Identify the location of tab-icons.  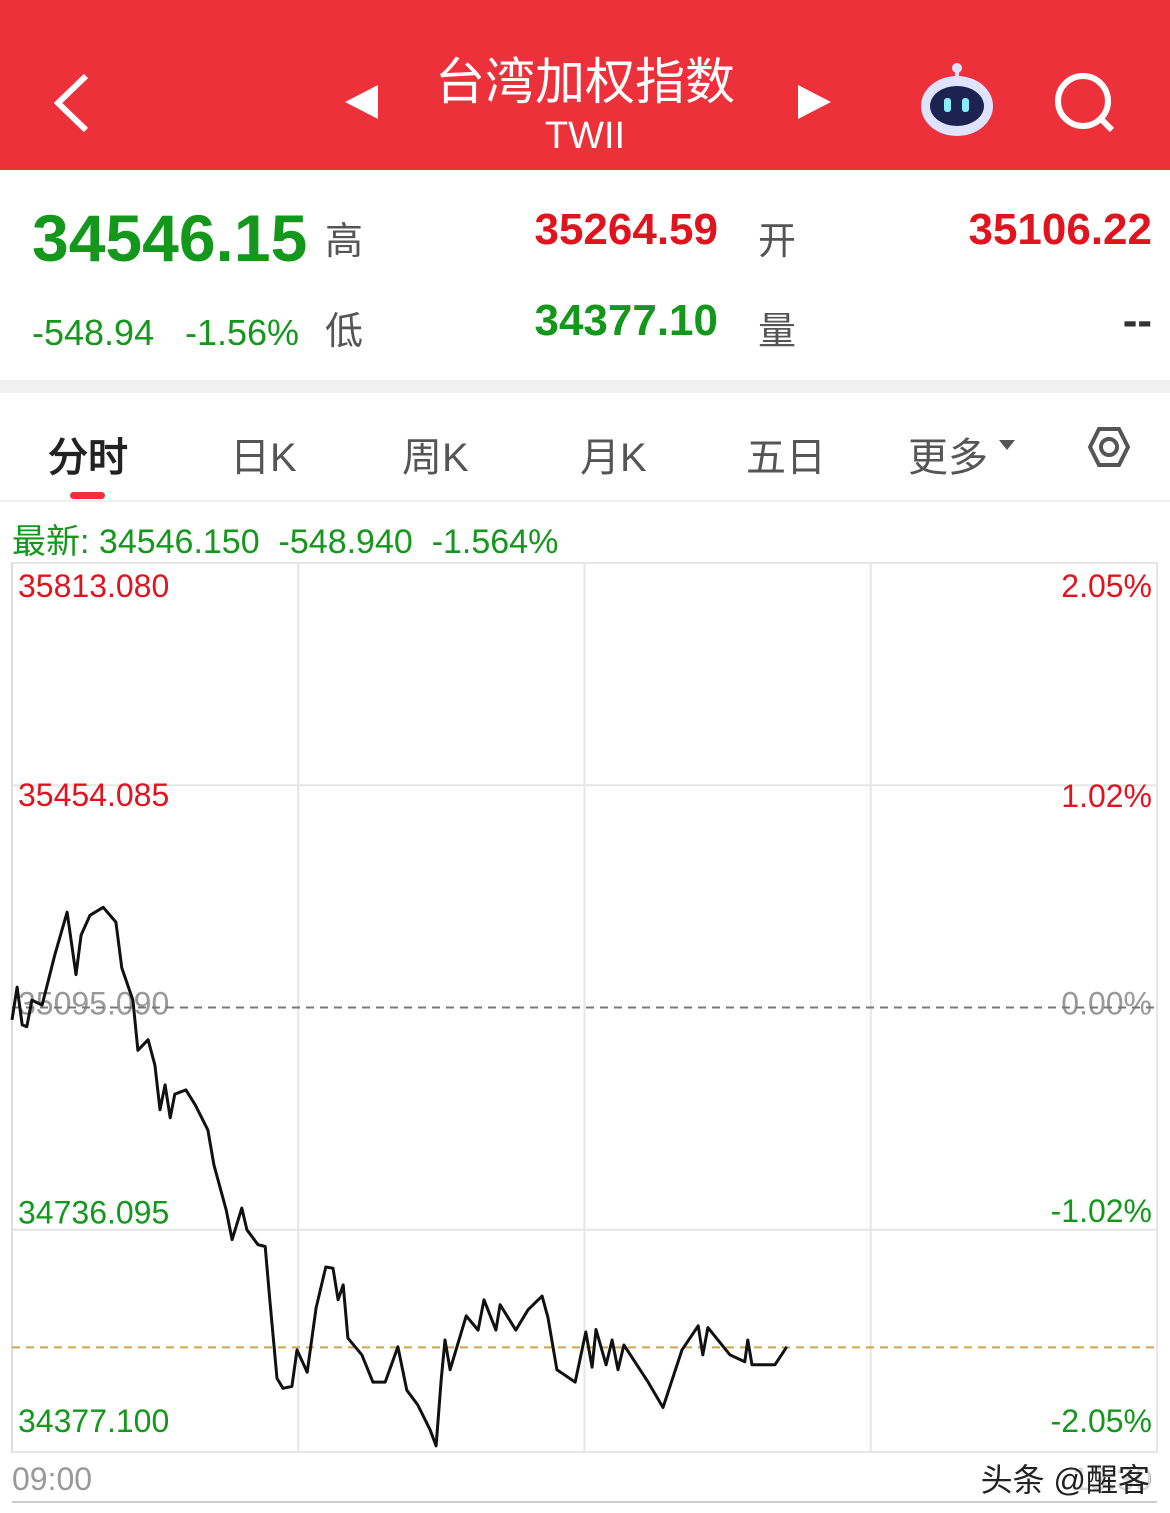
(1065, 447).